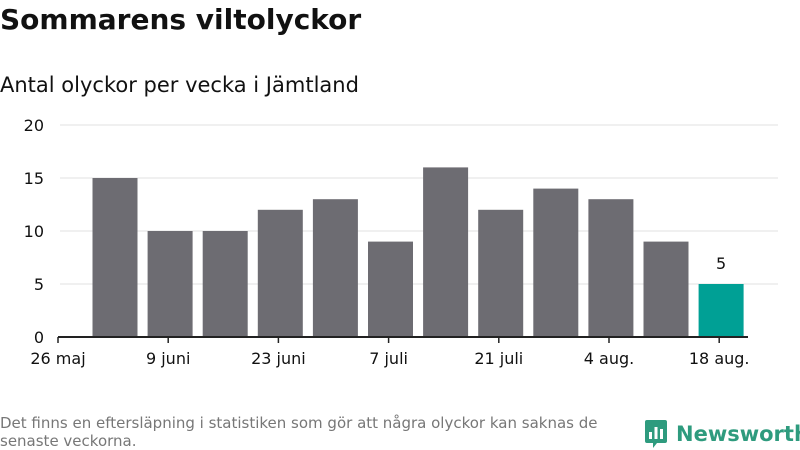 This screenshot has height=450, width=800. I want to click on newsworthy-logo-icon, so click(656, 434).